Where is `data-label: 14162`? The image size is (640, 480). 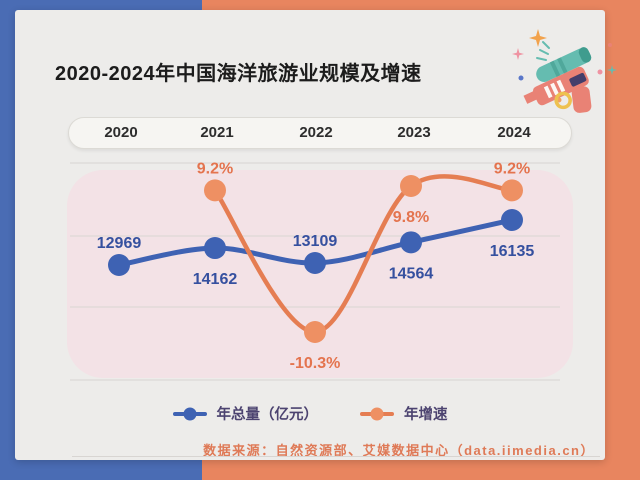
data-label: 14162 is located at coordinates (215, 279).